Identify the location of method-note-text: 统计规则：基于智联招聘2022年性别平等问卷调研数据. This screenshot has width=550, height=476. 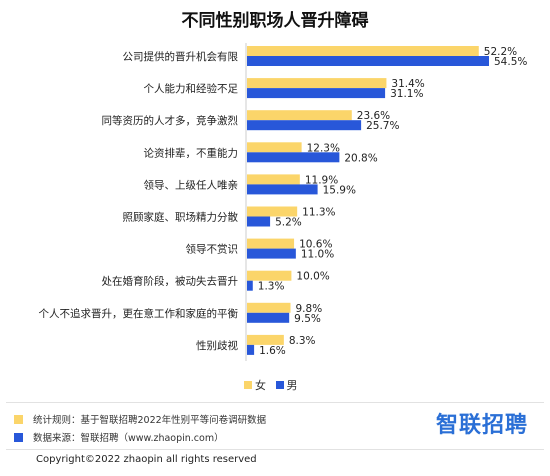
(150, 420).